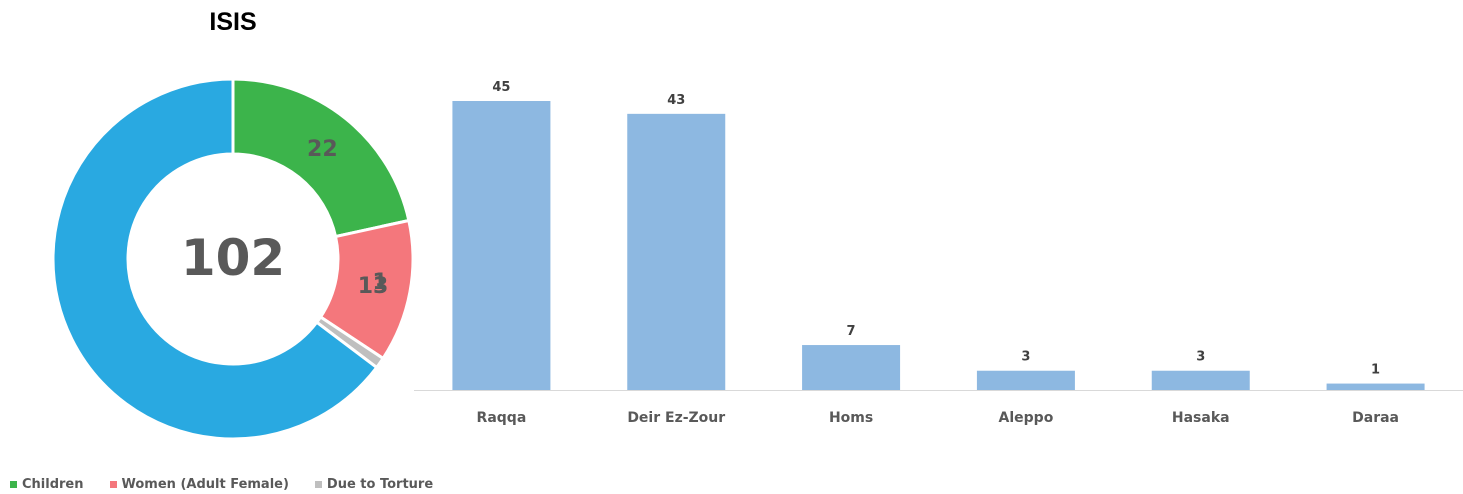 Image resolution: width=1463 pixels, height=494 pixels. I want to click on bar-data-label: 43, so click(676, 100).